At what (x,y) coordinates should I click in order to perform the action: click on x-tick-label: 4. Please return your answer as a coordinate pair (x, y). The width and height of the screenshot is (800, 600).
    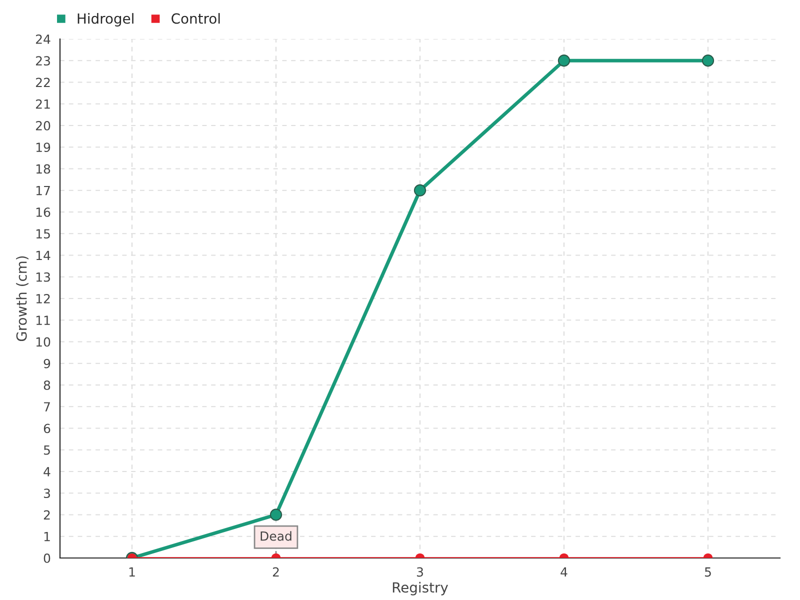
    Looking at the image, I should click on (564, 572).